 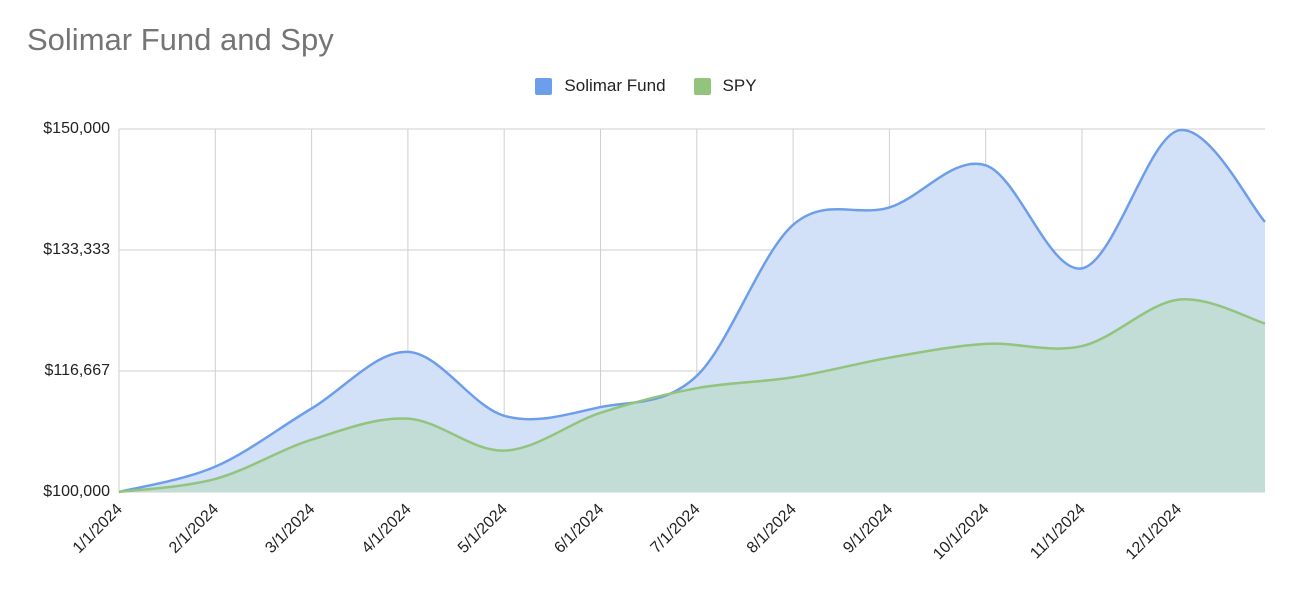 What do you see at coordinates (1154, 532) in the screenshot?
I see `x-tick-label-11: 12/1/2024` at bounding box center [1154, 532].